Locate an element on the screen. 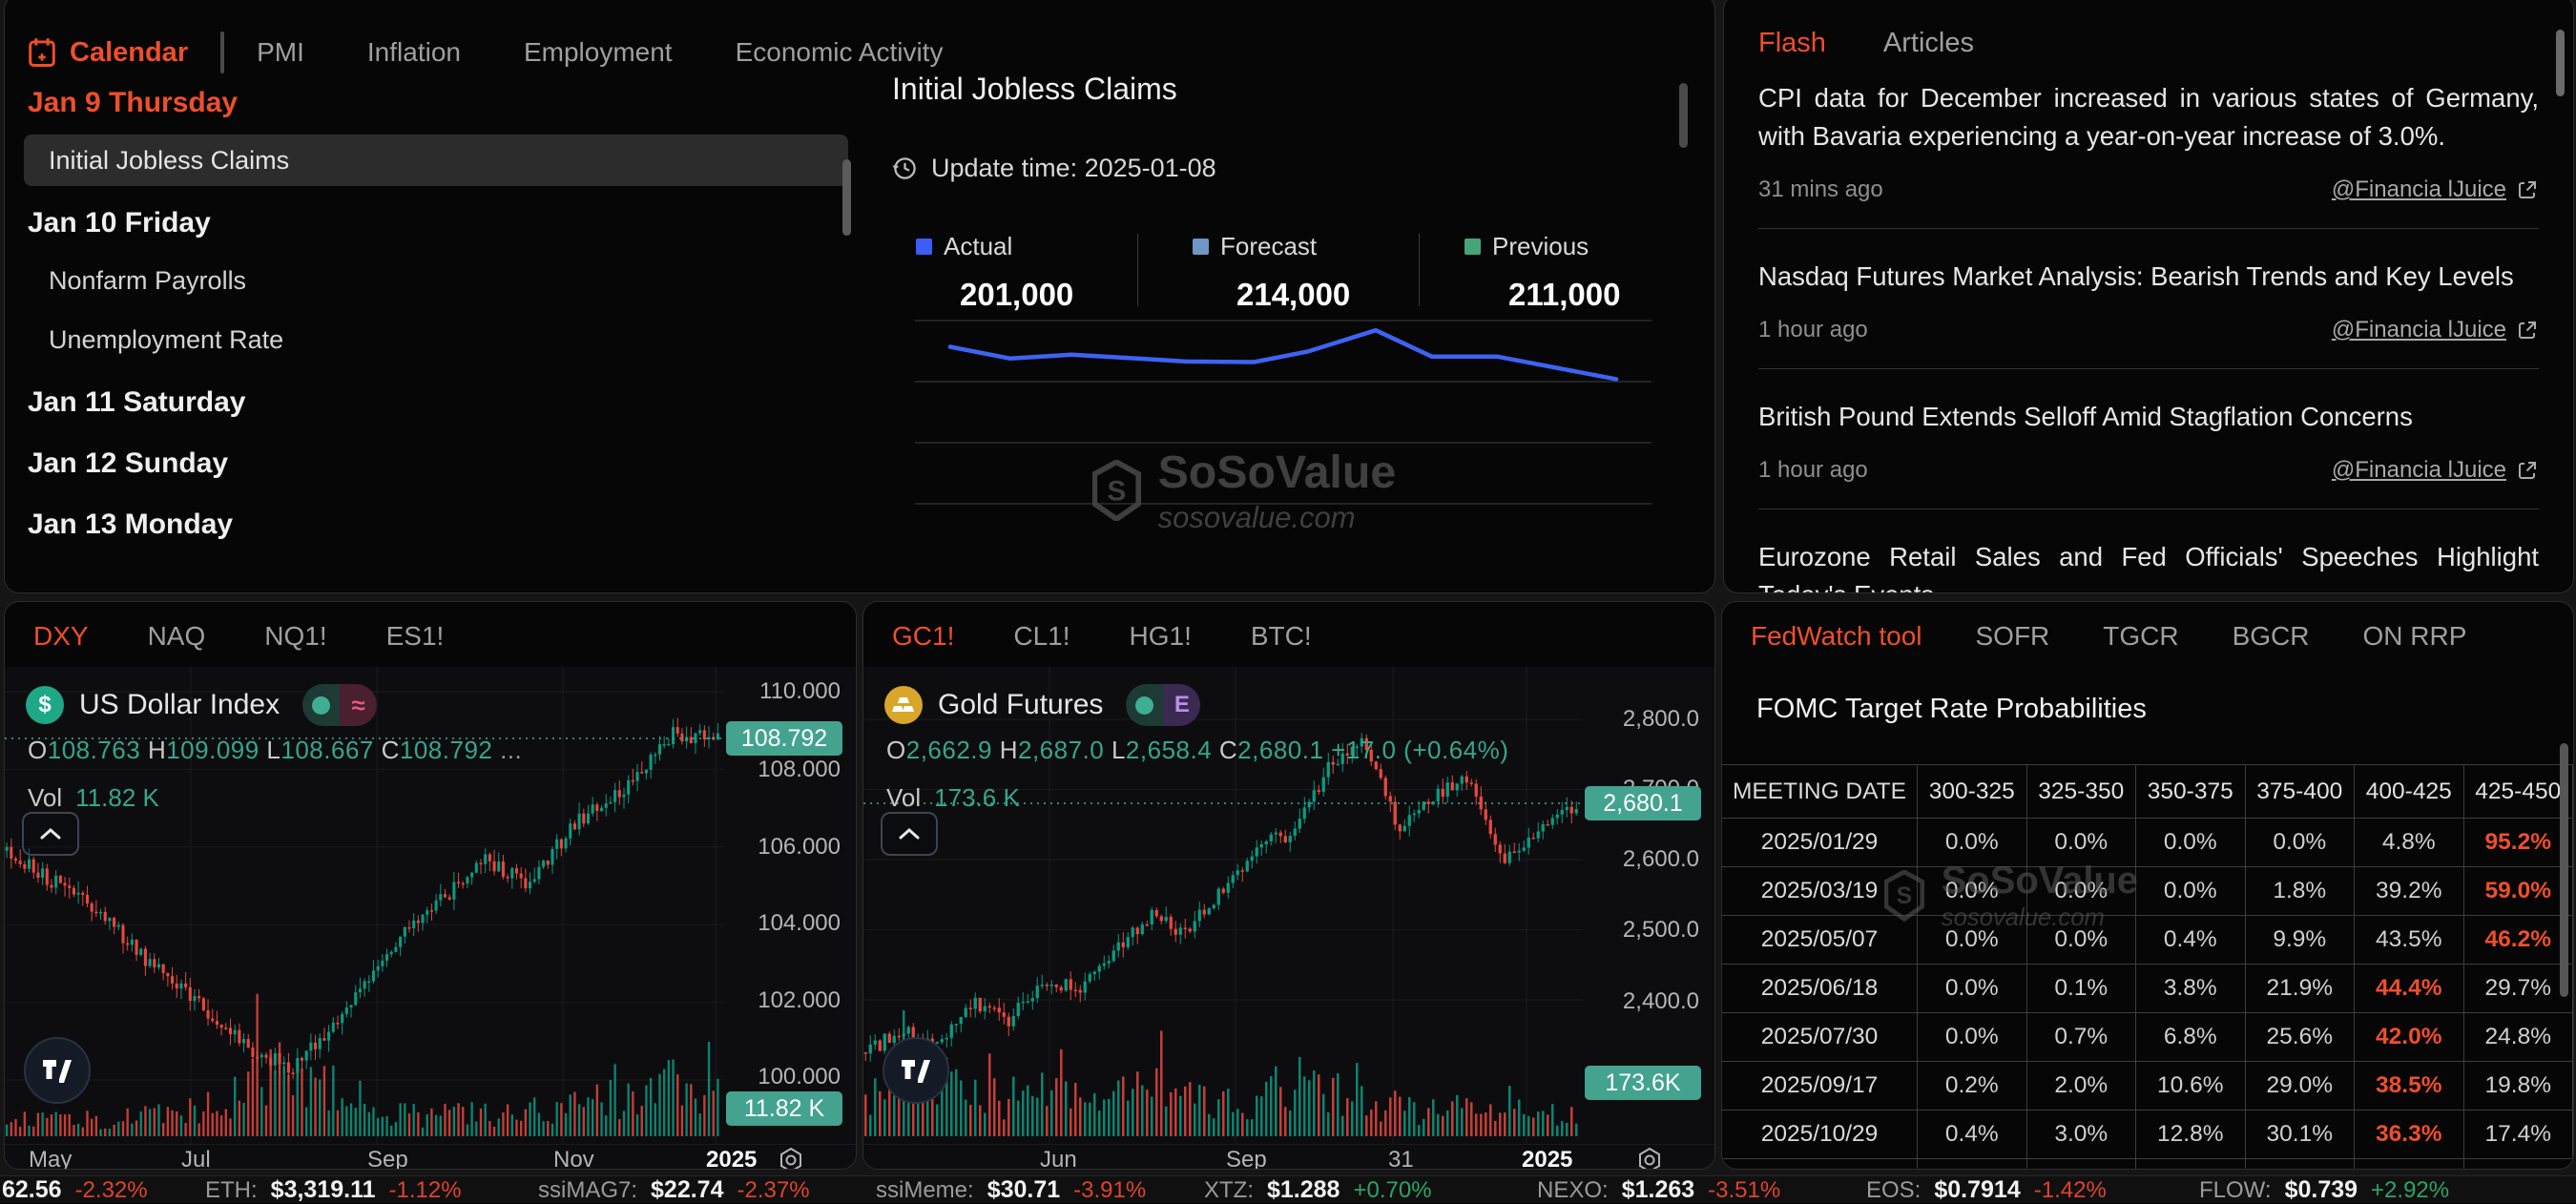 This screenshot has width=2576, height=1204. fomc-table-row: 2025/07/30 0.0% 0.7% 6.8% 25.6% 42.0% 24.8% is located at coordinates (2147, 1037).